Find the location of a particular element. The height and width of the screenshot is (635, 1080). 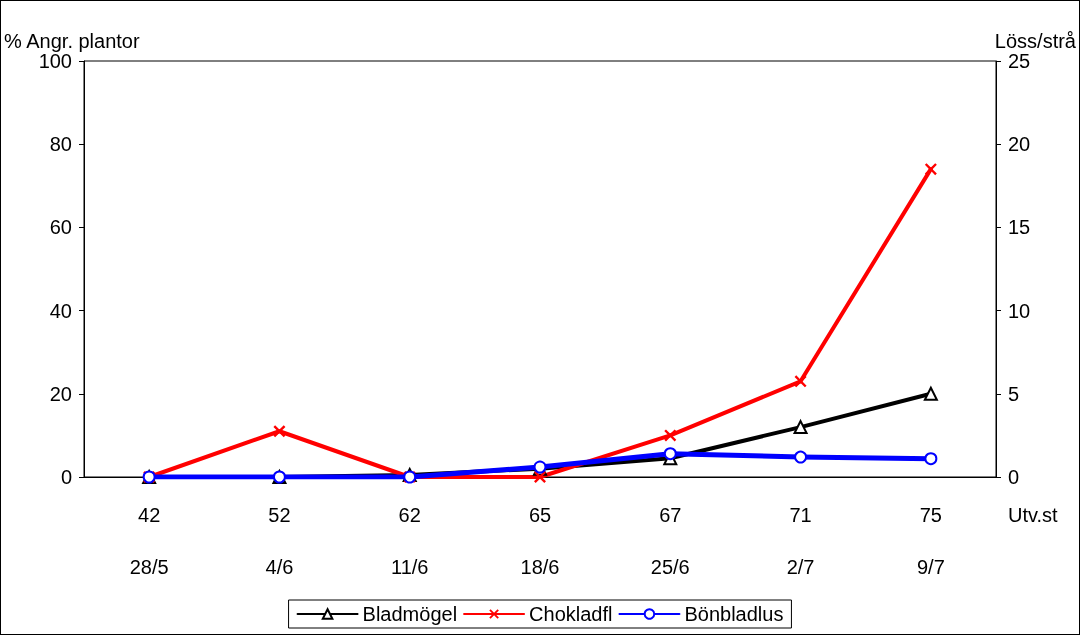

y2-tick-label: 15 is located at coordinates (1019, 227).